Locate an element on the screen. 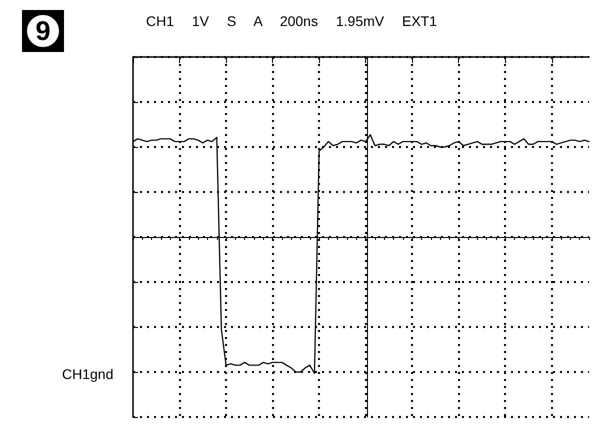 Image resolution: width=592 pixels, height=425 pixels. chart-title: CH1 1V S A 200ns 1.95mV EXT1 is located at coordinates (292, 21).